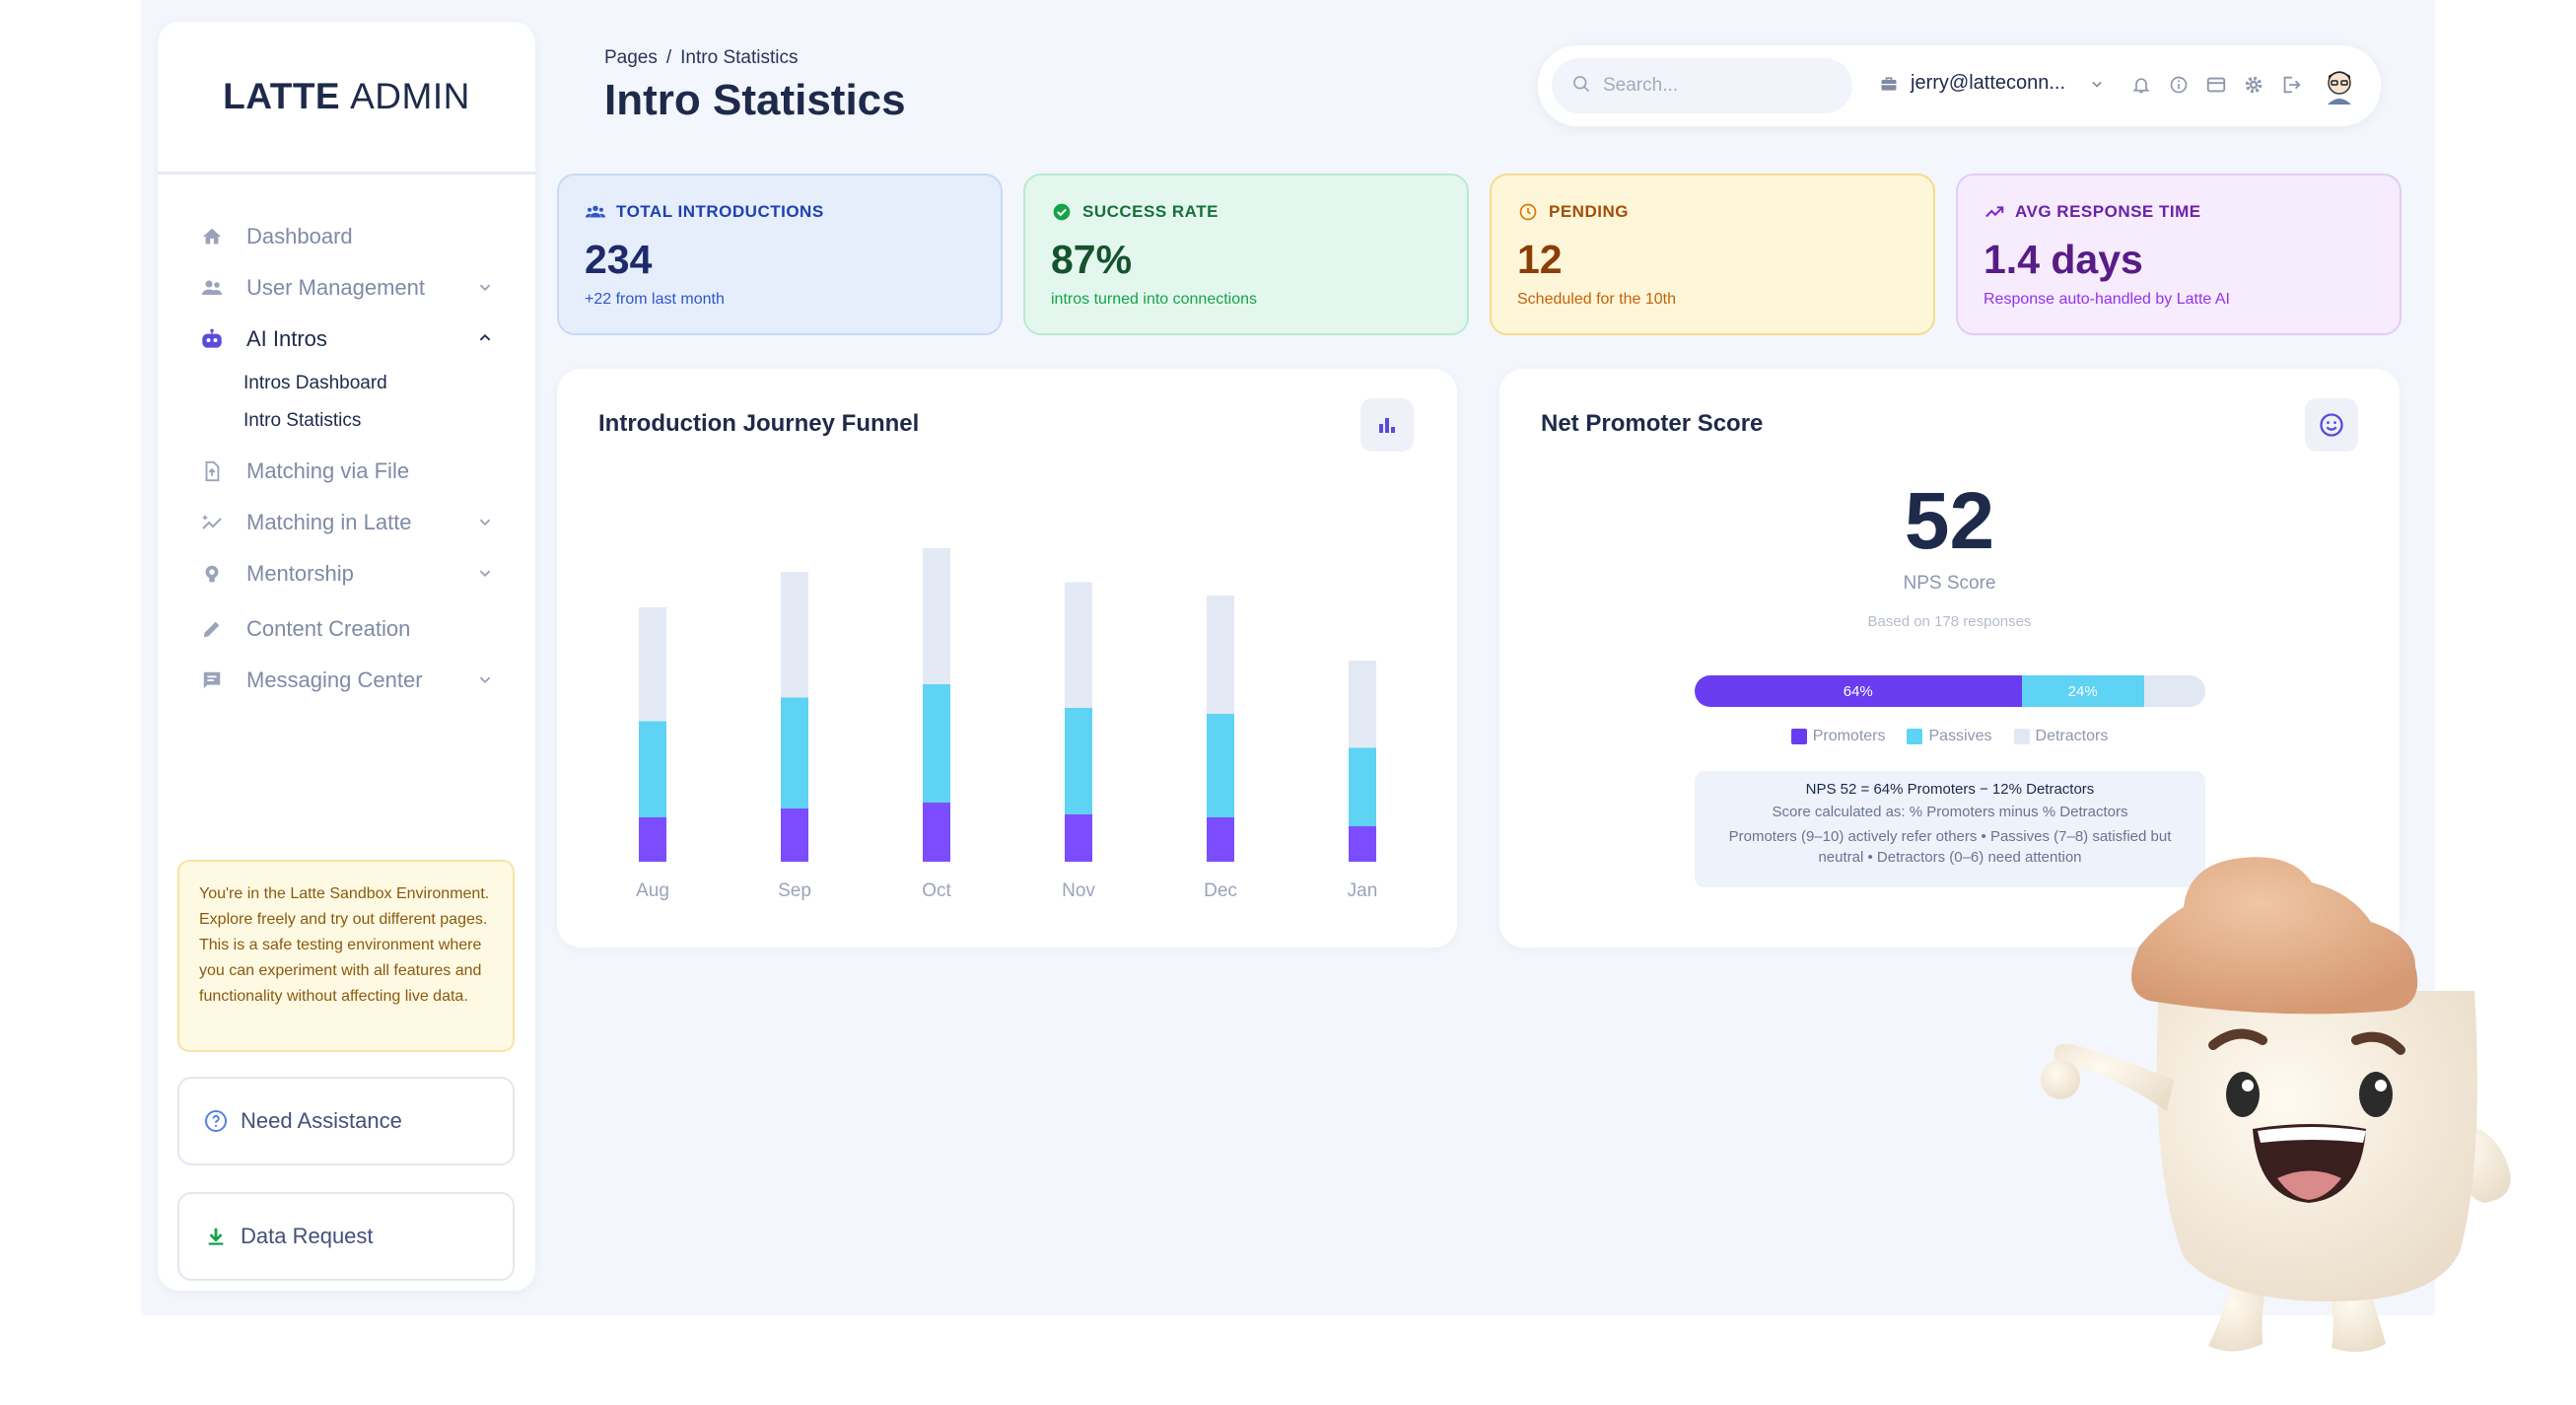  I want to click on stat-label: SUCCESS RATE, so click(1246, 212).